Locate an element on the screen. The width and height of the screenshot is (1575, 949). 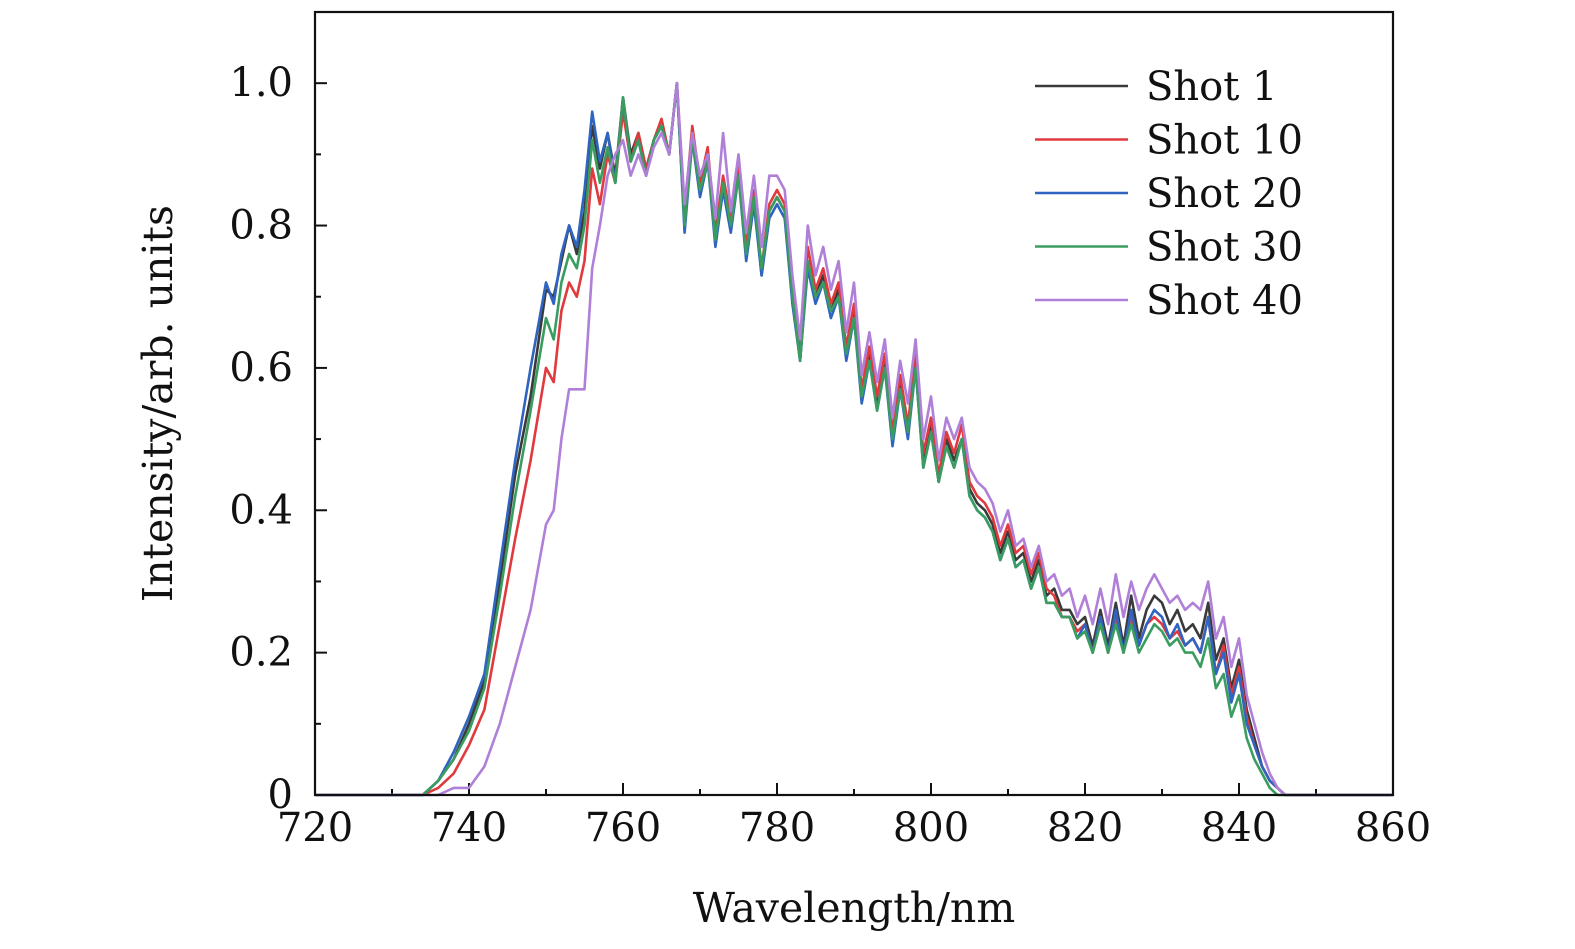
y-tick-label: 1.0 is located at coordinates (261, 83).